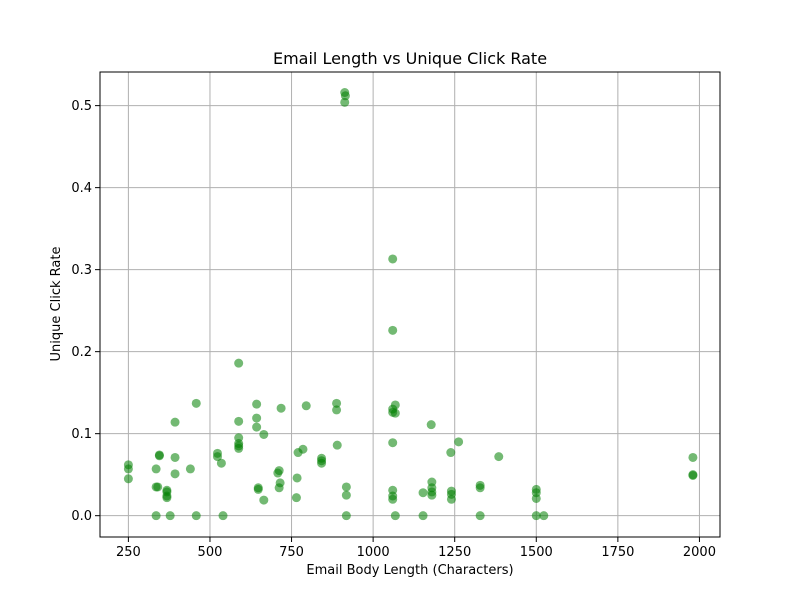 The height and width of the screenshot is (600, 800). Describe the element at coordinates (409, 570) in the screenshot. I see `x-axis-label: Email Body Length (Characters)` at that location.